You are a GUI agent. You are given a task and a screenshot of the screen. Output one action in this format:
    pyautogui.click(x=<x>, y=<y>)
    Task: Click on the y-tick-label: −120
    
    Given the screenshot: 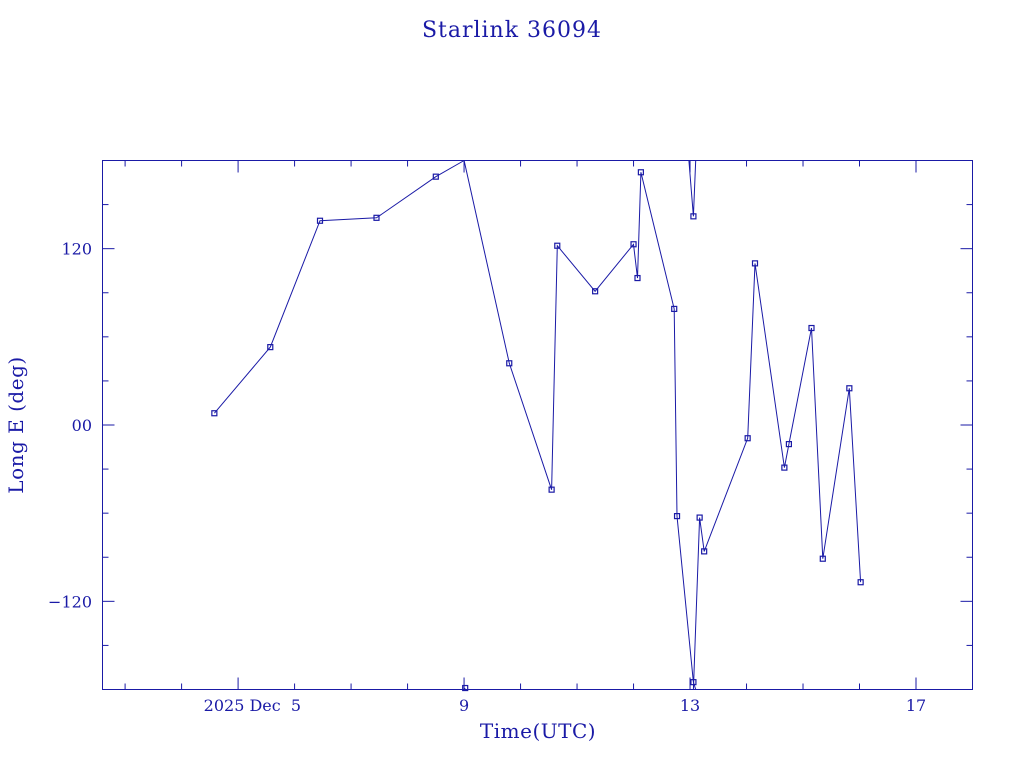 What is the action you would take?
    pyautogui.click(x=70, y=601)
    